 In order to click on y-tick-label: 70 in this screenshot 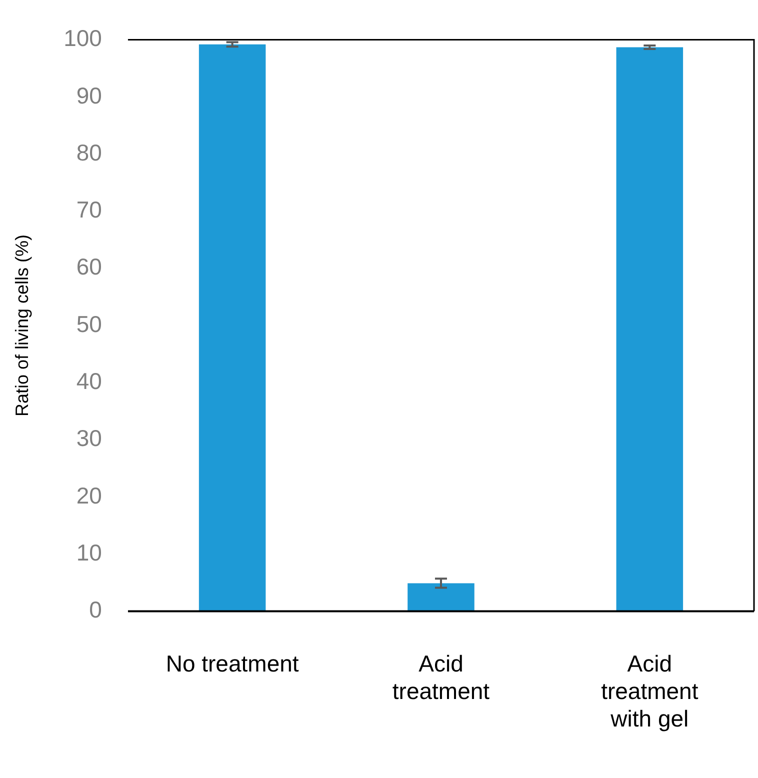, I will do `click(89, 209)`.